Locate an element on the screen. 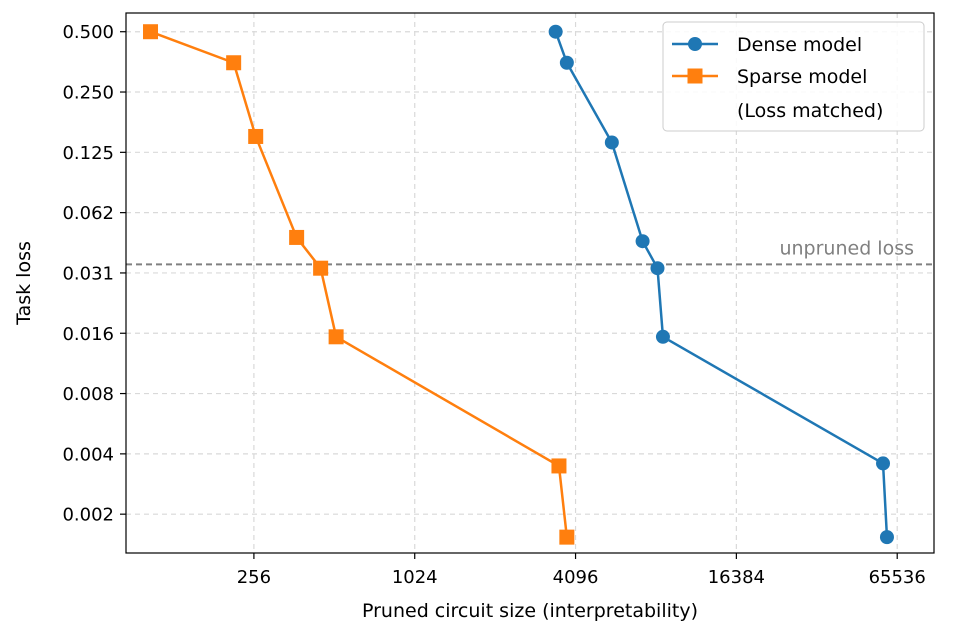 This screenshot has height=635, width=965. y-tick-label: 0.008 is located at coordinates (88, 394).